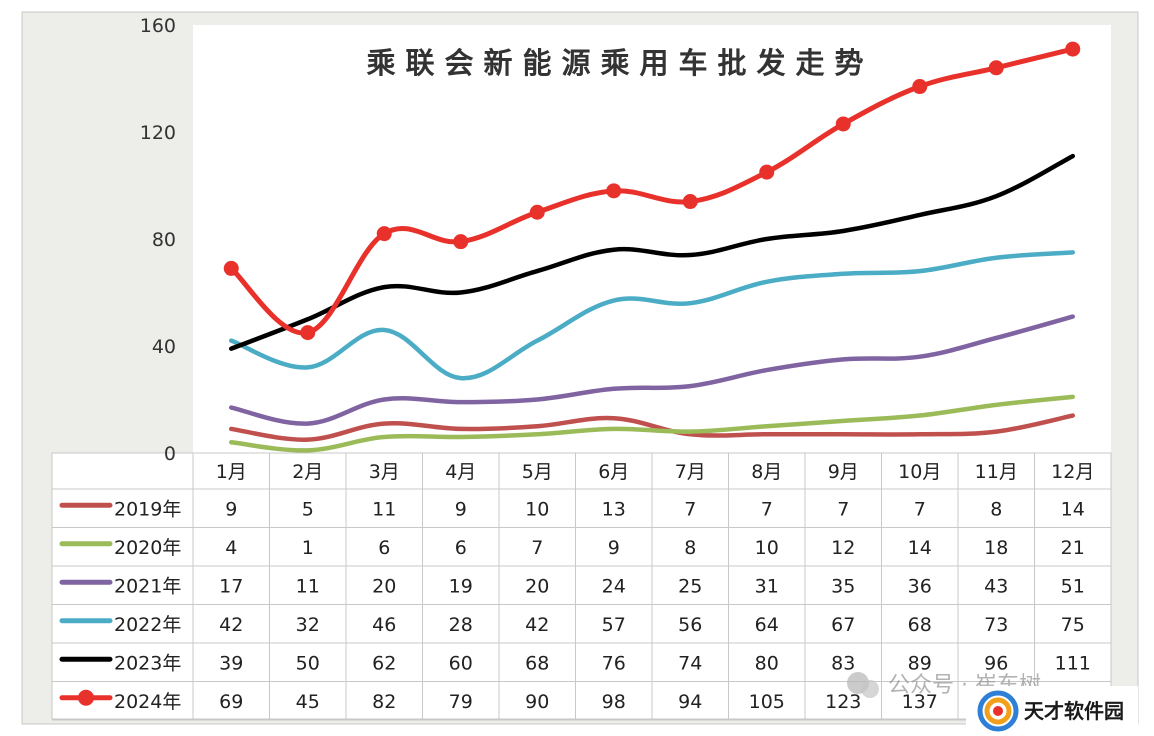 The height and width of the screenshot is (736, 1154). Describe the element at coordinates (384, 625) in the screenshot. I see `table-cell: 46` at that location.